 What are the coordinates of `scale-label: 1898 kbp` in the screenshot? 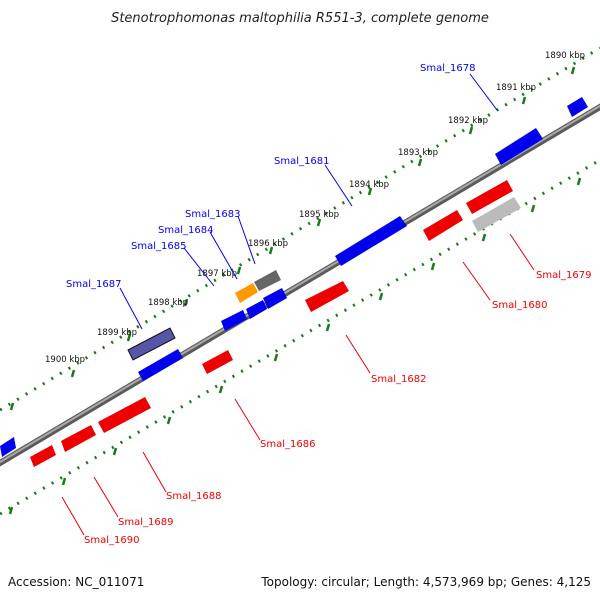 It's located at (168, 303).